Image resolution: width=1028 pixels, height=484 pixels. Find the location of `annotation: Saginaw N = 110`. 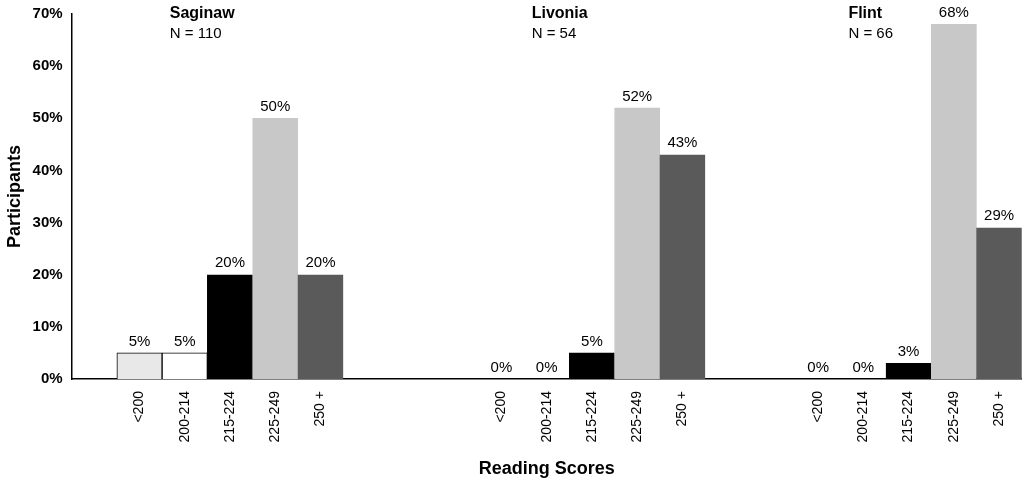

annotation: Saginaw N = 110 is located at coordinates (202, 22).